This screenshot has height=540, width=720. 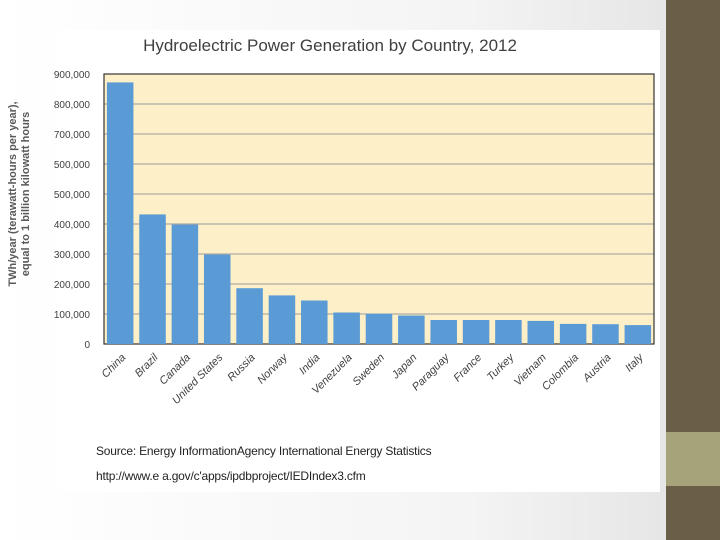 What do you see at coordinates (573, 333) in the screenshot?
I see `bar-colombia` at bounding box center [573, 333].